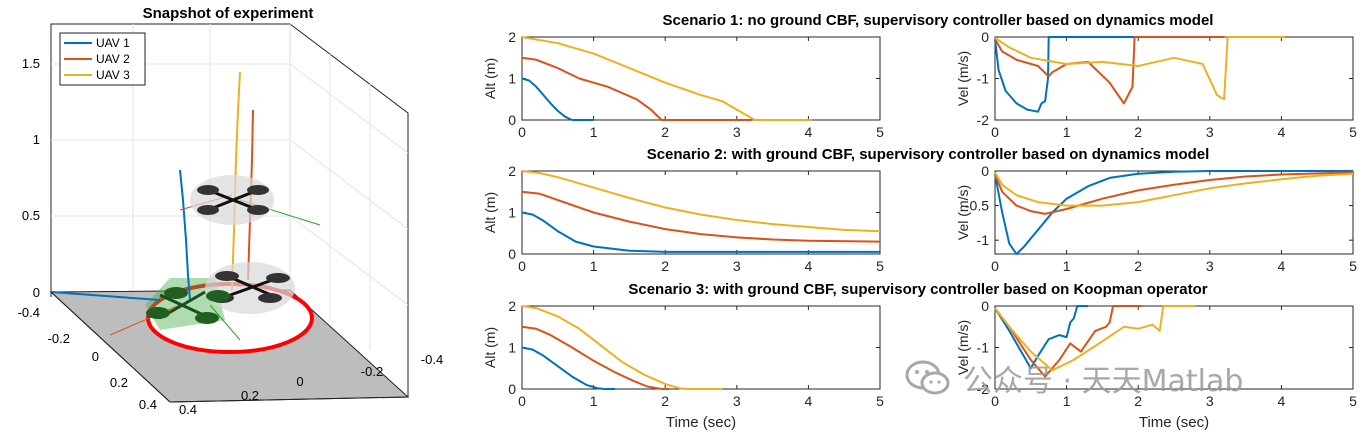  I want to click on wechat-icon, so click(928, 378).